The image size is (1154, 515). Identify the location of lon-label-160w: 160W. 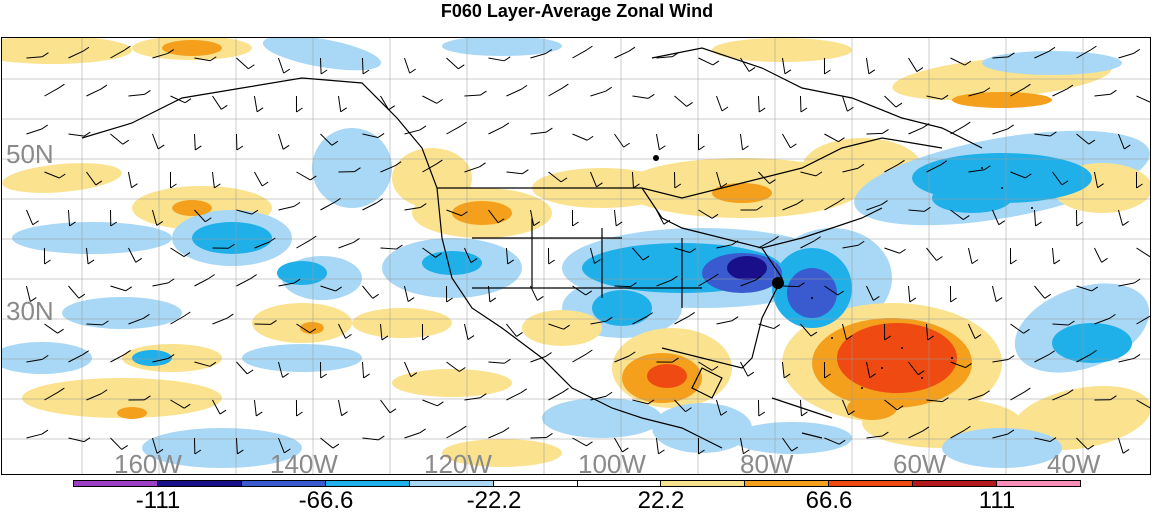
(148, 462).